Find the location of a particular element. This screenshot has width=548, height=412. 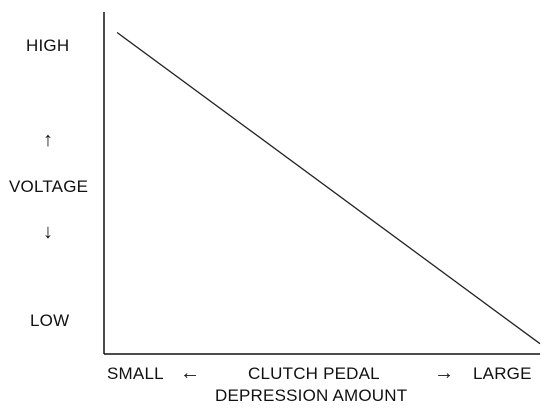

down-arrow-icon: ↓ is located at coordinates (48, 232).